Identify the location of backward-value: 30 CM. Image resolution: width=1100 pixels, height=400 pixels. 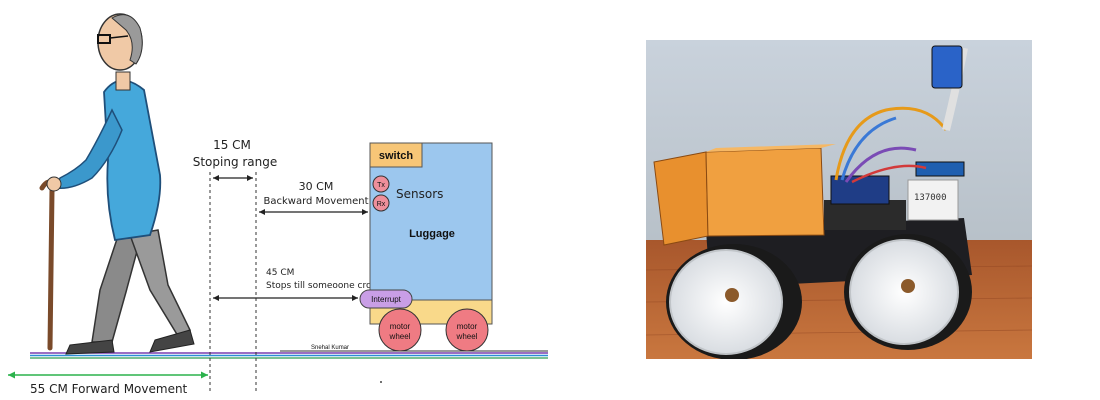
(316, 186).